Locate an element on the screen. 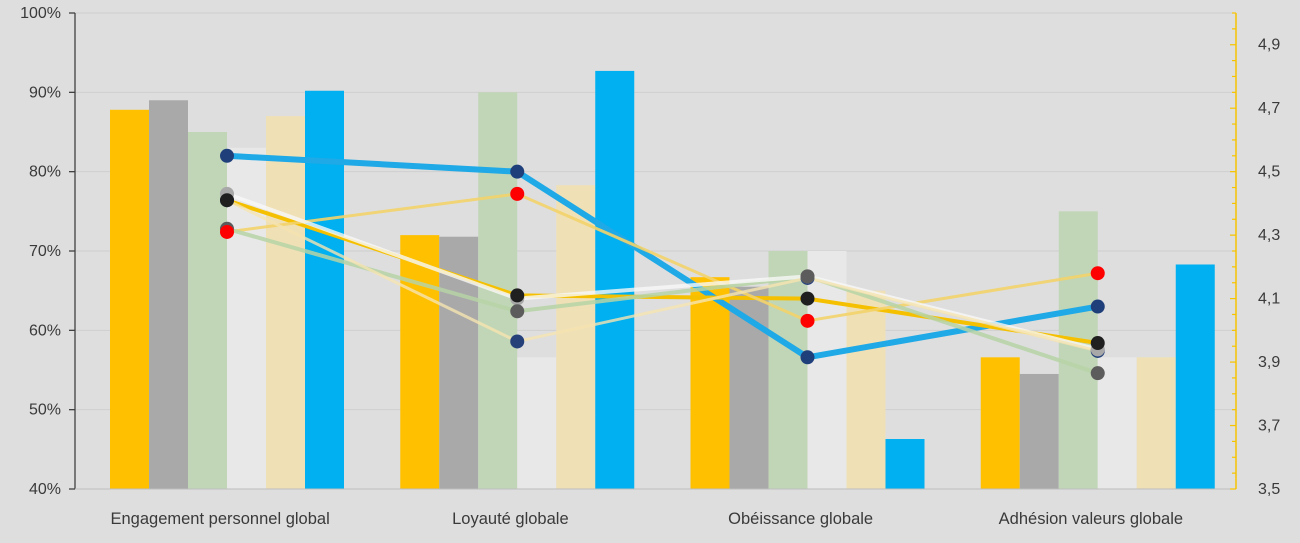 The width and height of the screenshot is (1300, 543). right-tick-label: 3,9 is located at coordinates (1269, 362).